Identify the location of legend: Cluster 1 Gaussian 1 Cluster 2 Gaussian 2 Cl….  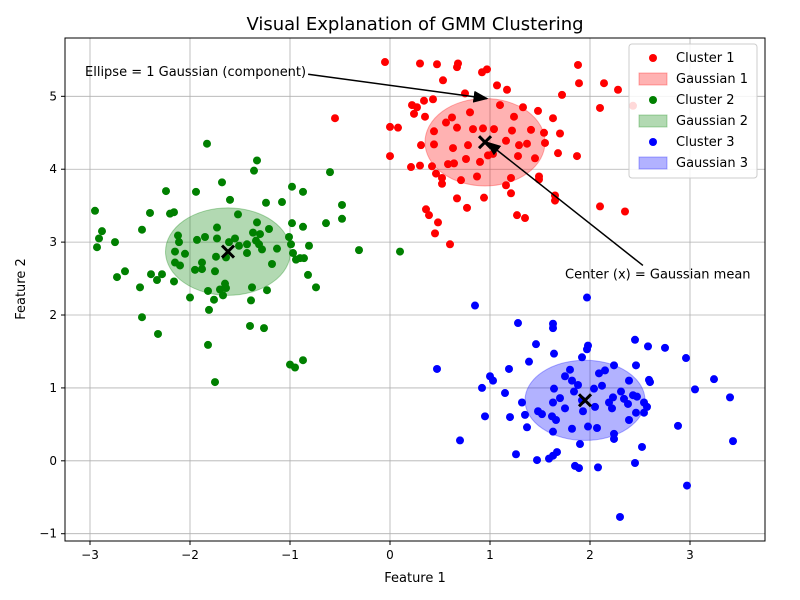
(693, 111).